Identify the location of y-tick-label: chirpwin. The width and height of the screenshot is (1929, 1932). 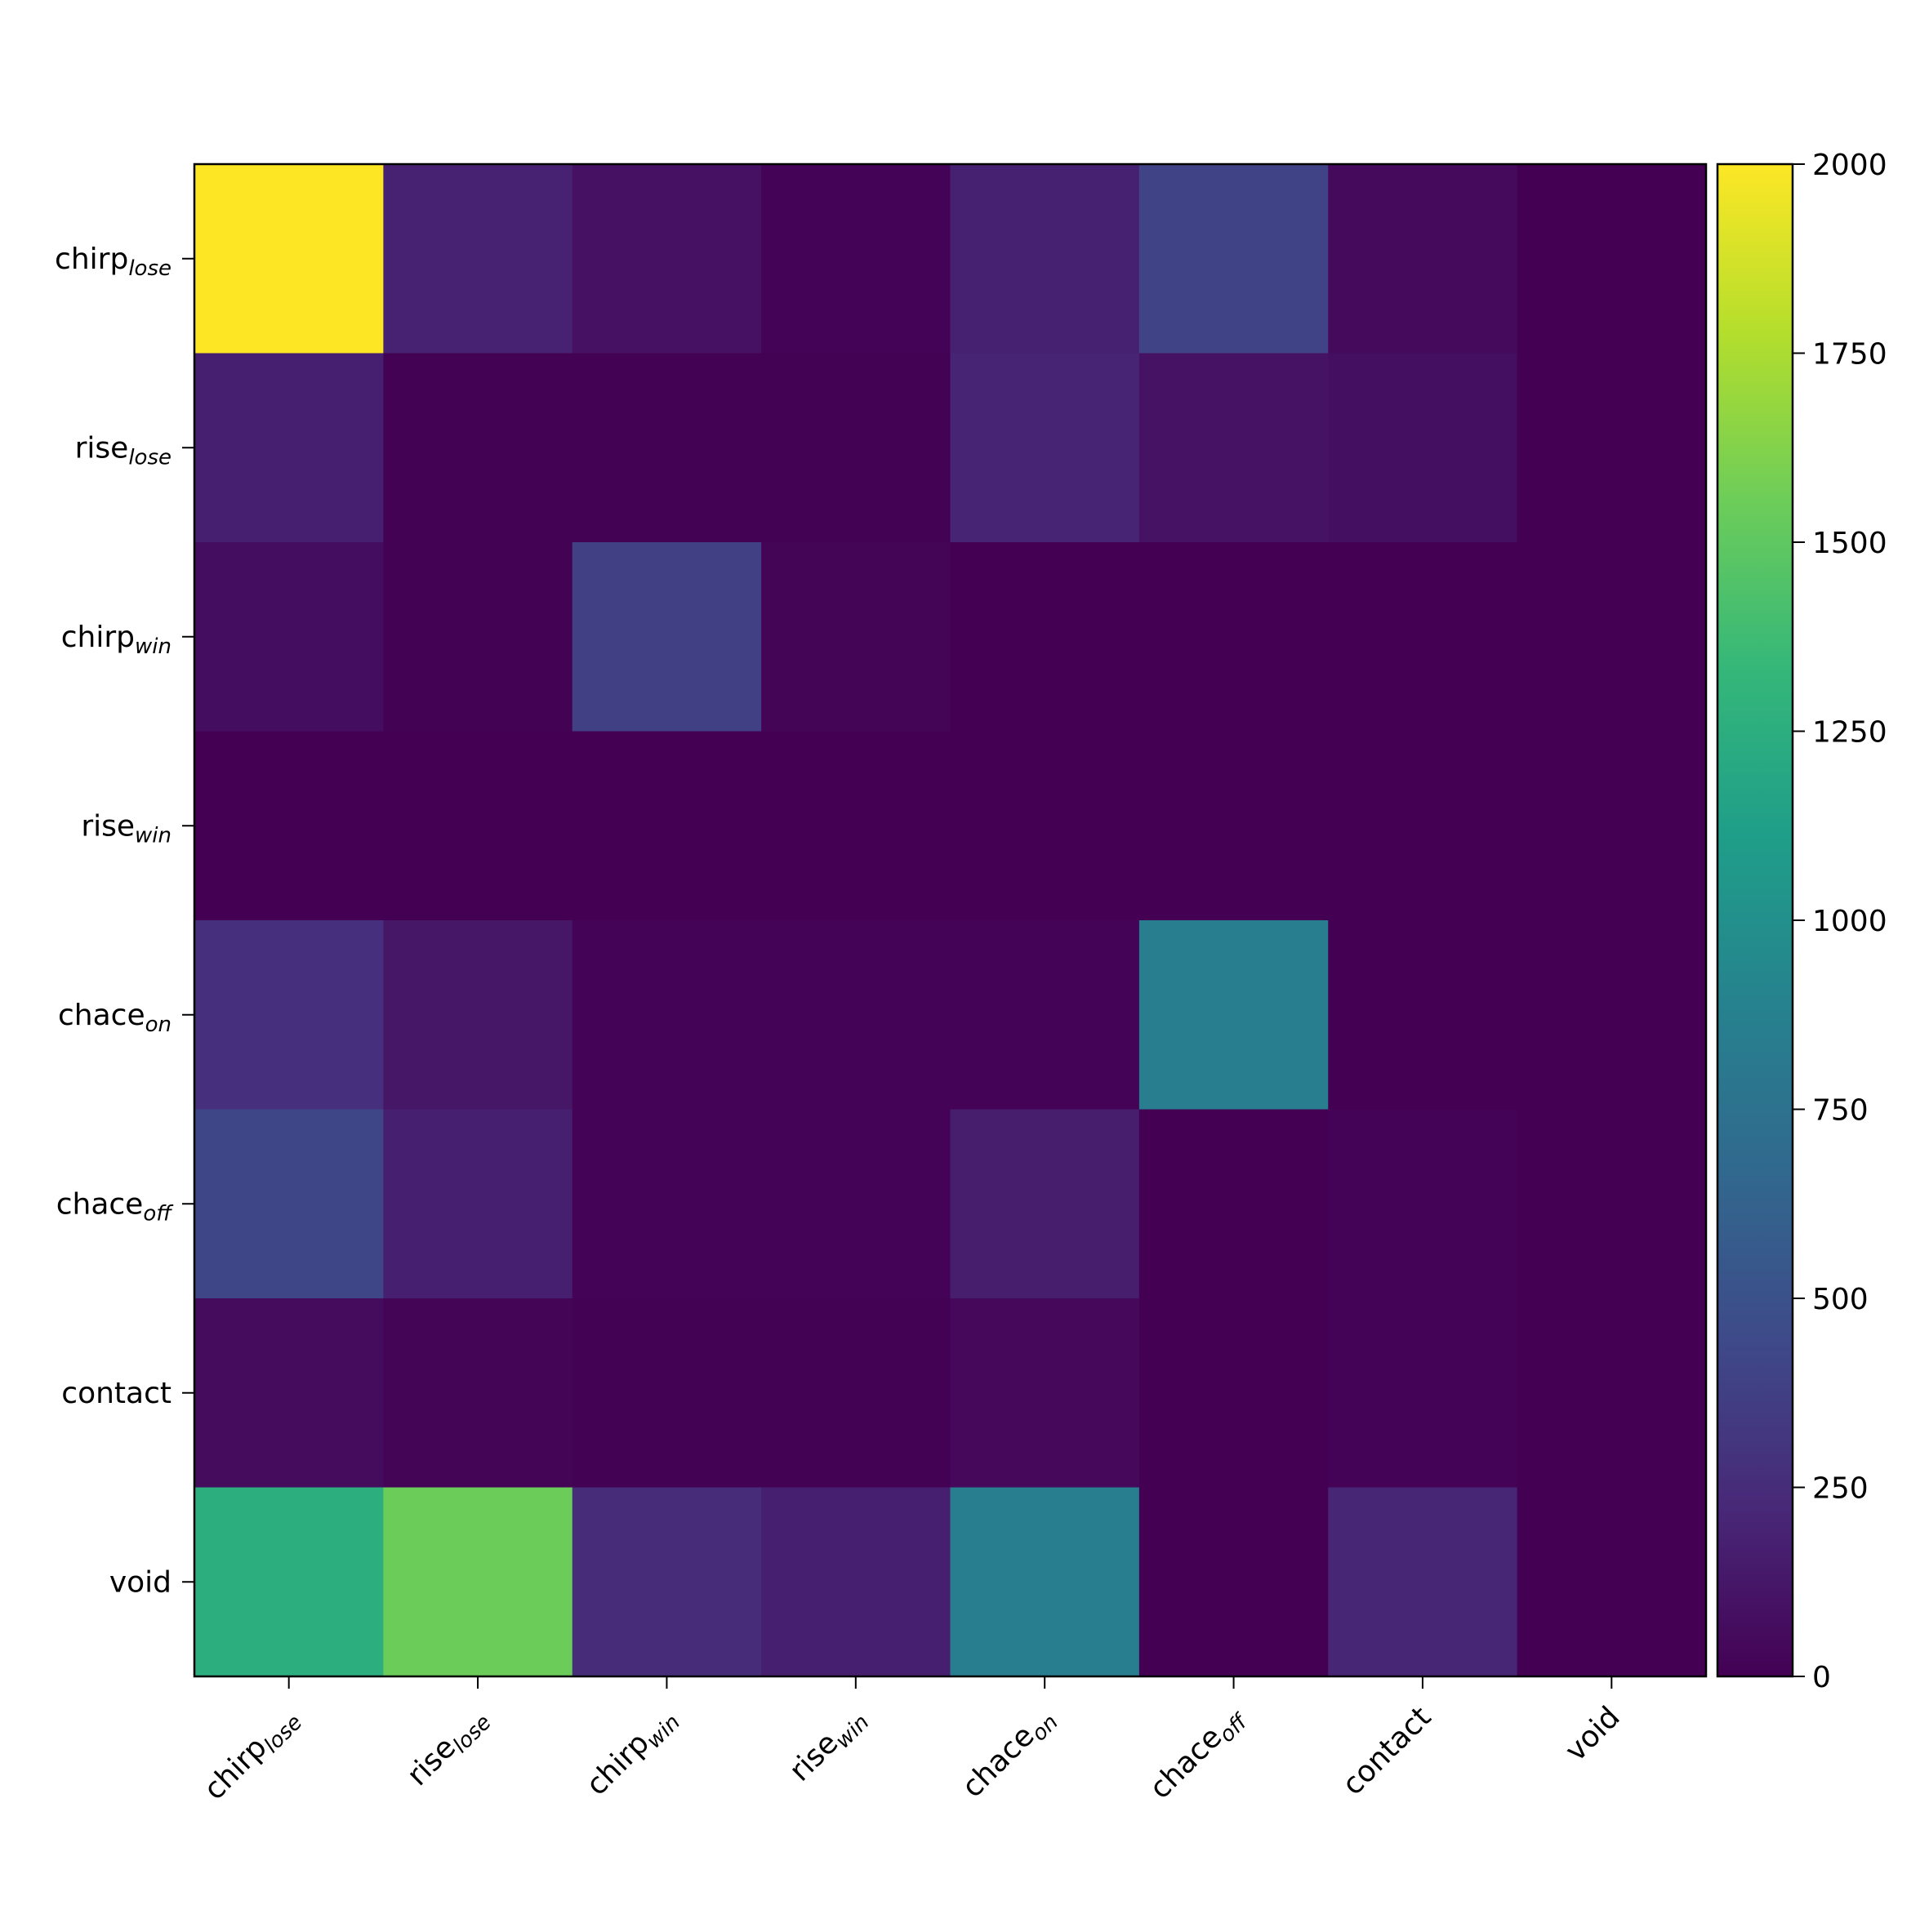
(117, 640).